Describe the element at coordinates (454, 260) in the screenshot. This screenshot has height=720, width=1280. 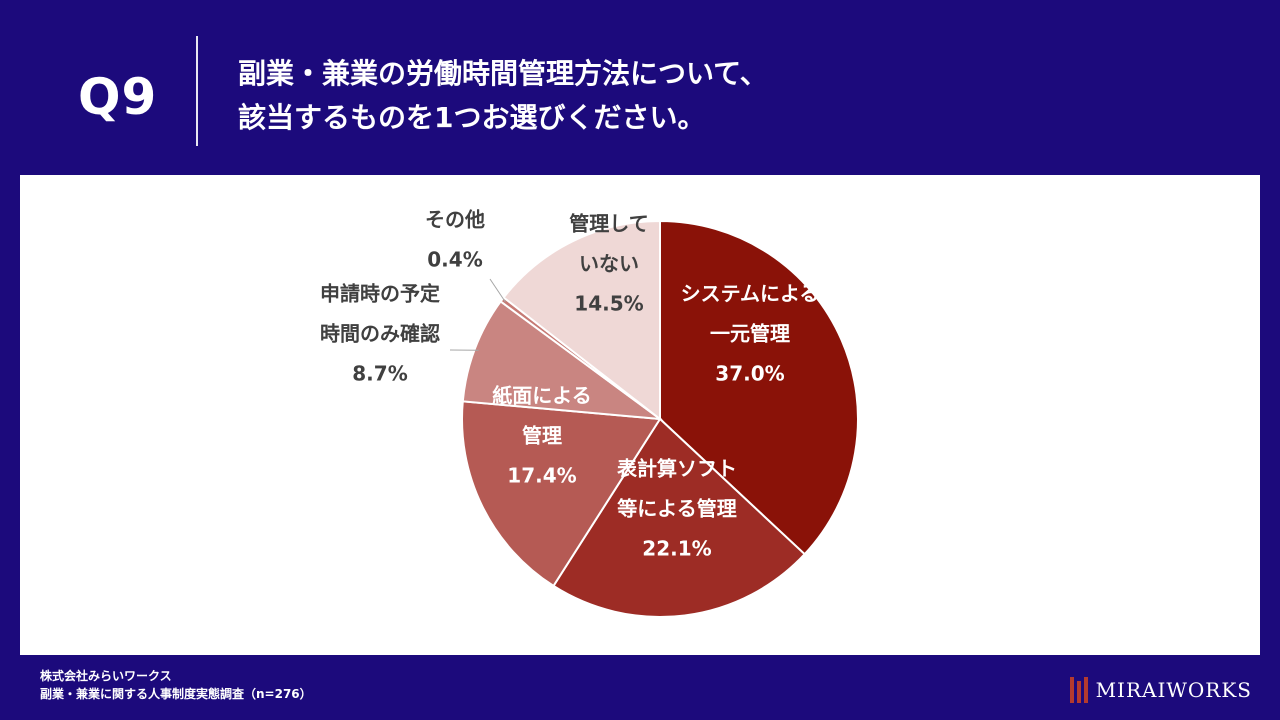
I see `slice-value-label: 0.4%` at that location.